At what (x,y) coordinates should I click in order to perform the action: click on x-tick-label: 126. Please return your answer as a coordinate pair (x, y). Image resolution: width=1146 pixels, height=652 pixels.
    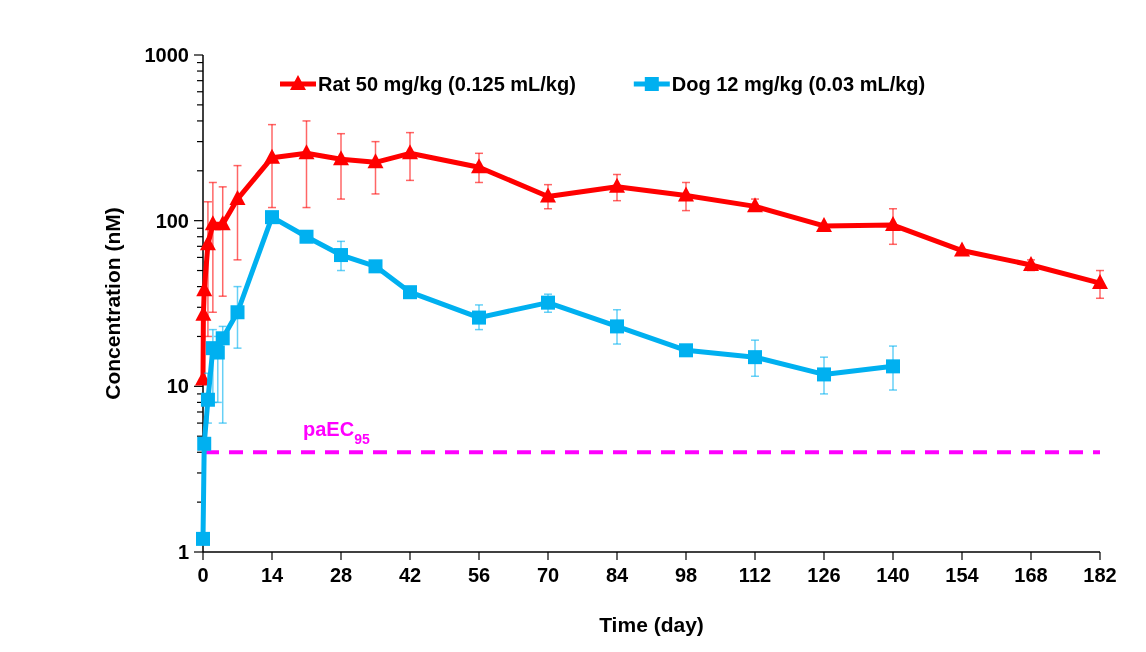
    Looking at the image, I should click on (824, 575).